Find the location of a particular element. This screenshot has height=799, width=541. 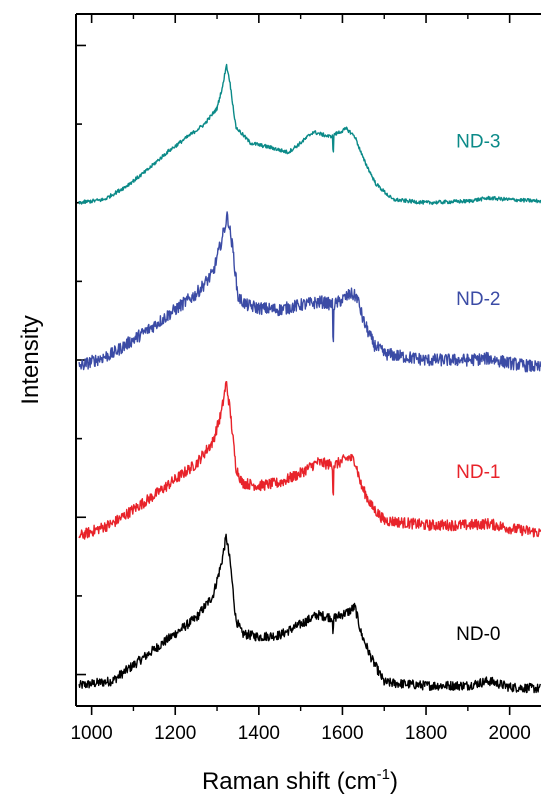

x-tick-label: 2000 is located at coordinates (510, 733).